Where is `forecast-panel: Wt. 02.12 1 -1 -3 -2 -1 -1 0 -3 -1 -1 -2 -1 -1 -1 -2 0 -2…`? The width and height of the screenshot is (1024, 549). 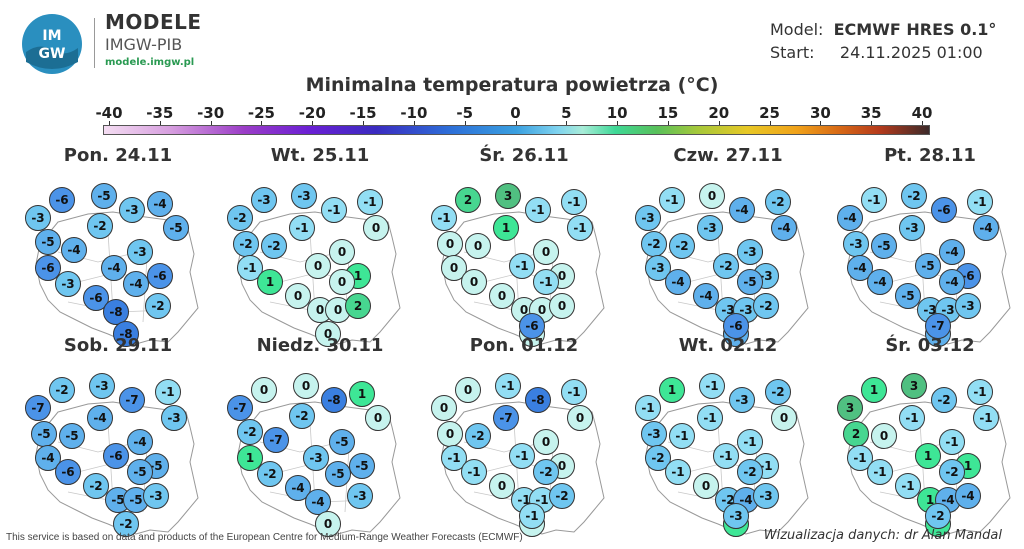
forecast-panel: Wt. 02.12 1 -1 -3 -2 -1 -1 0 -3 -1 -1 -2 -1 -1 -1 -2 0 -2… is located at coordinates (728, 436).